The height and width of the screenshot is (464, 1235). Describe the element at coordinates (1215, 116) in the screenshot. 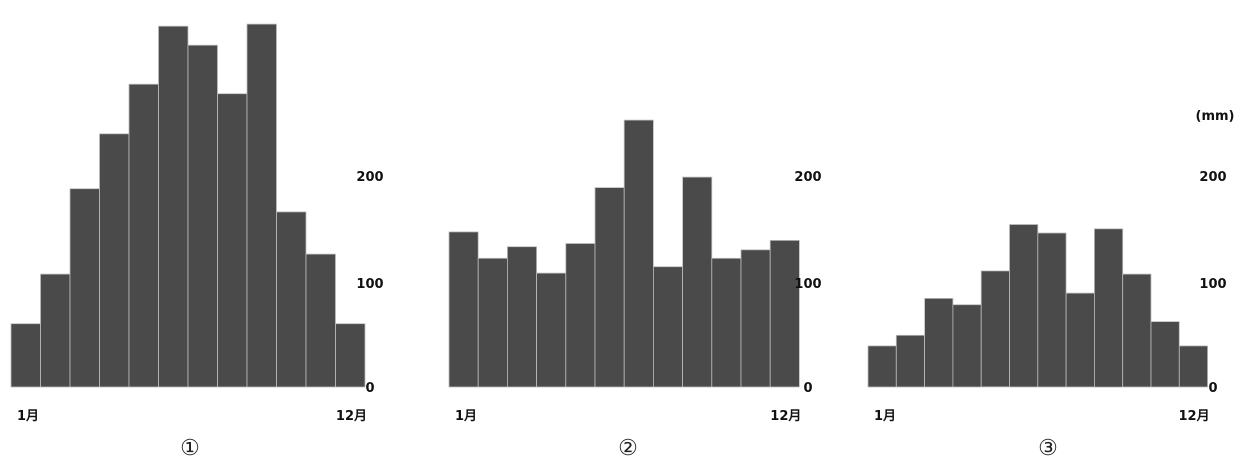

I see `chart-3-unit-label: (mm)` at that location.